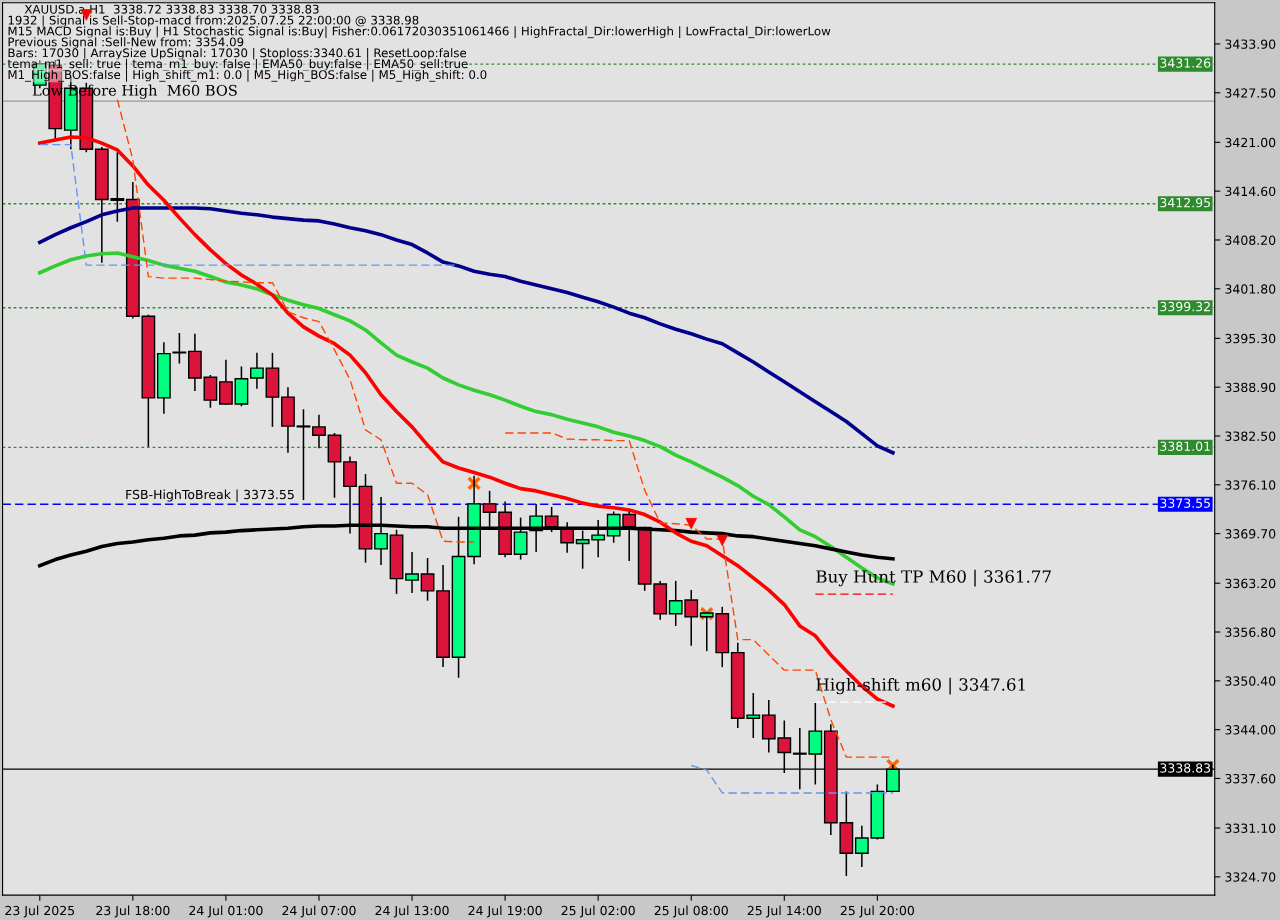 The width and height of the screenshot is (1280, 920). Describe the element at coordinates (1250, 387) in the screenshot. I see `y-tick-label: 3388.90` at that location.